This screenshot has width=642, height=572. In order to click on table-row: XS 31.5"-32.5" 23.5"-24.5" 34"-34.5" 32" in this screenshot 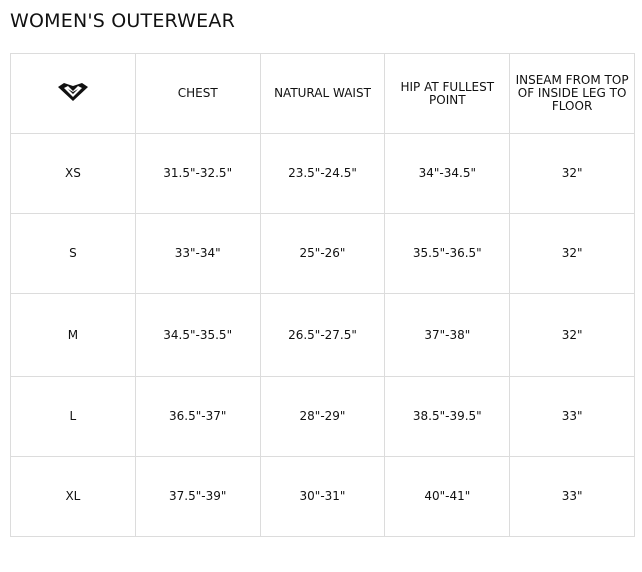, I will do `click(322, 173)`.